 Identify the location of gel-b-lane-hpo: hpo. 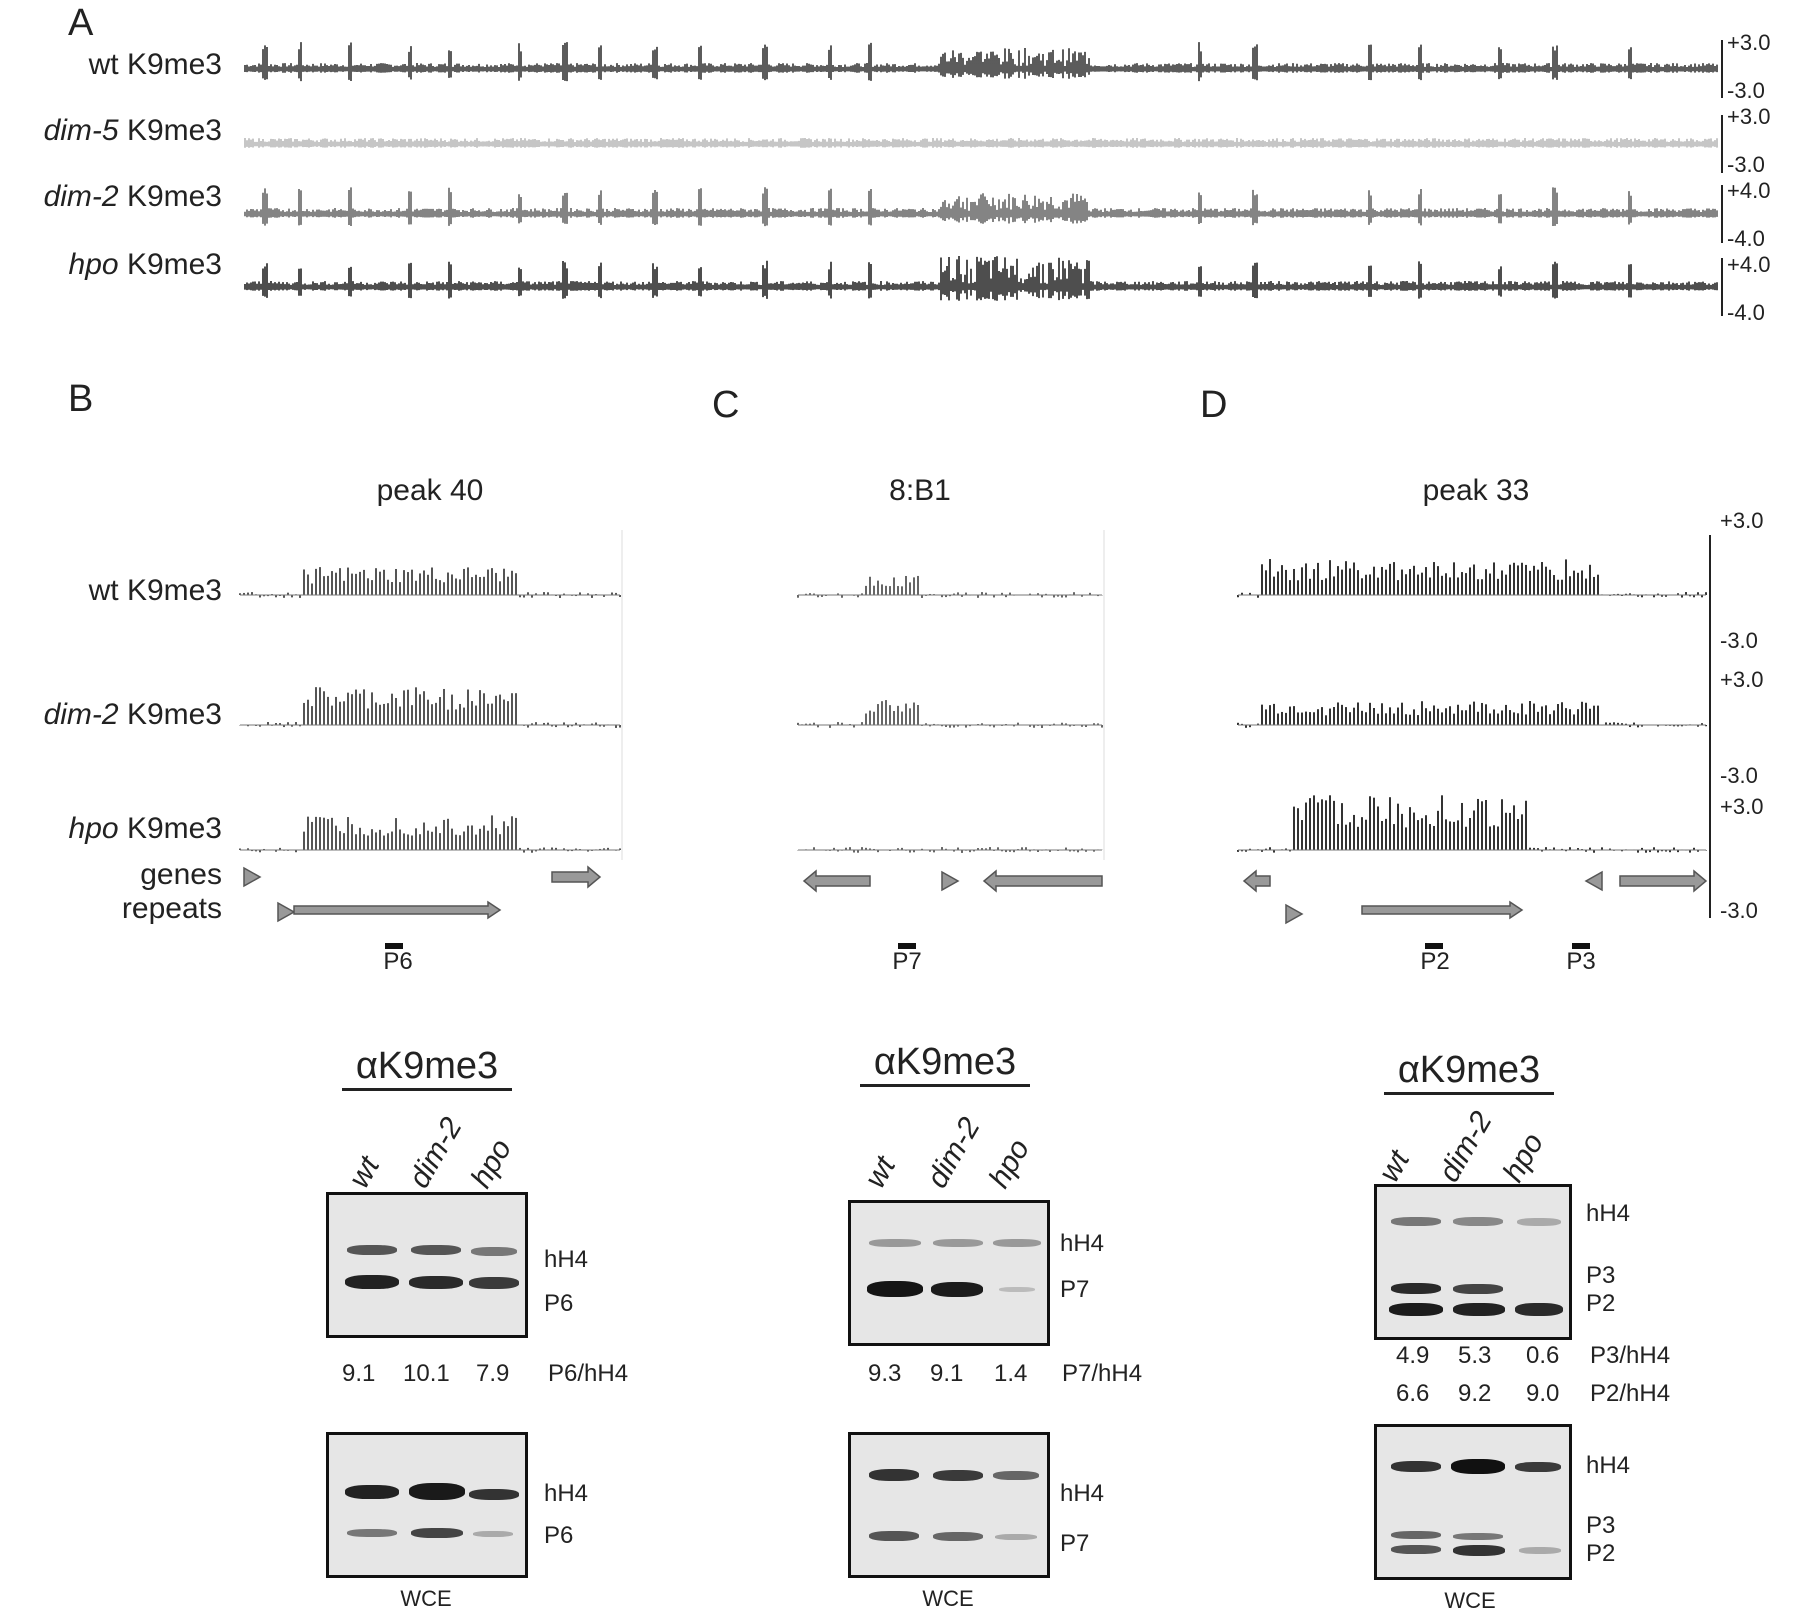
(491, 1163).